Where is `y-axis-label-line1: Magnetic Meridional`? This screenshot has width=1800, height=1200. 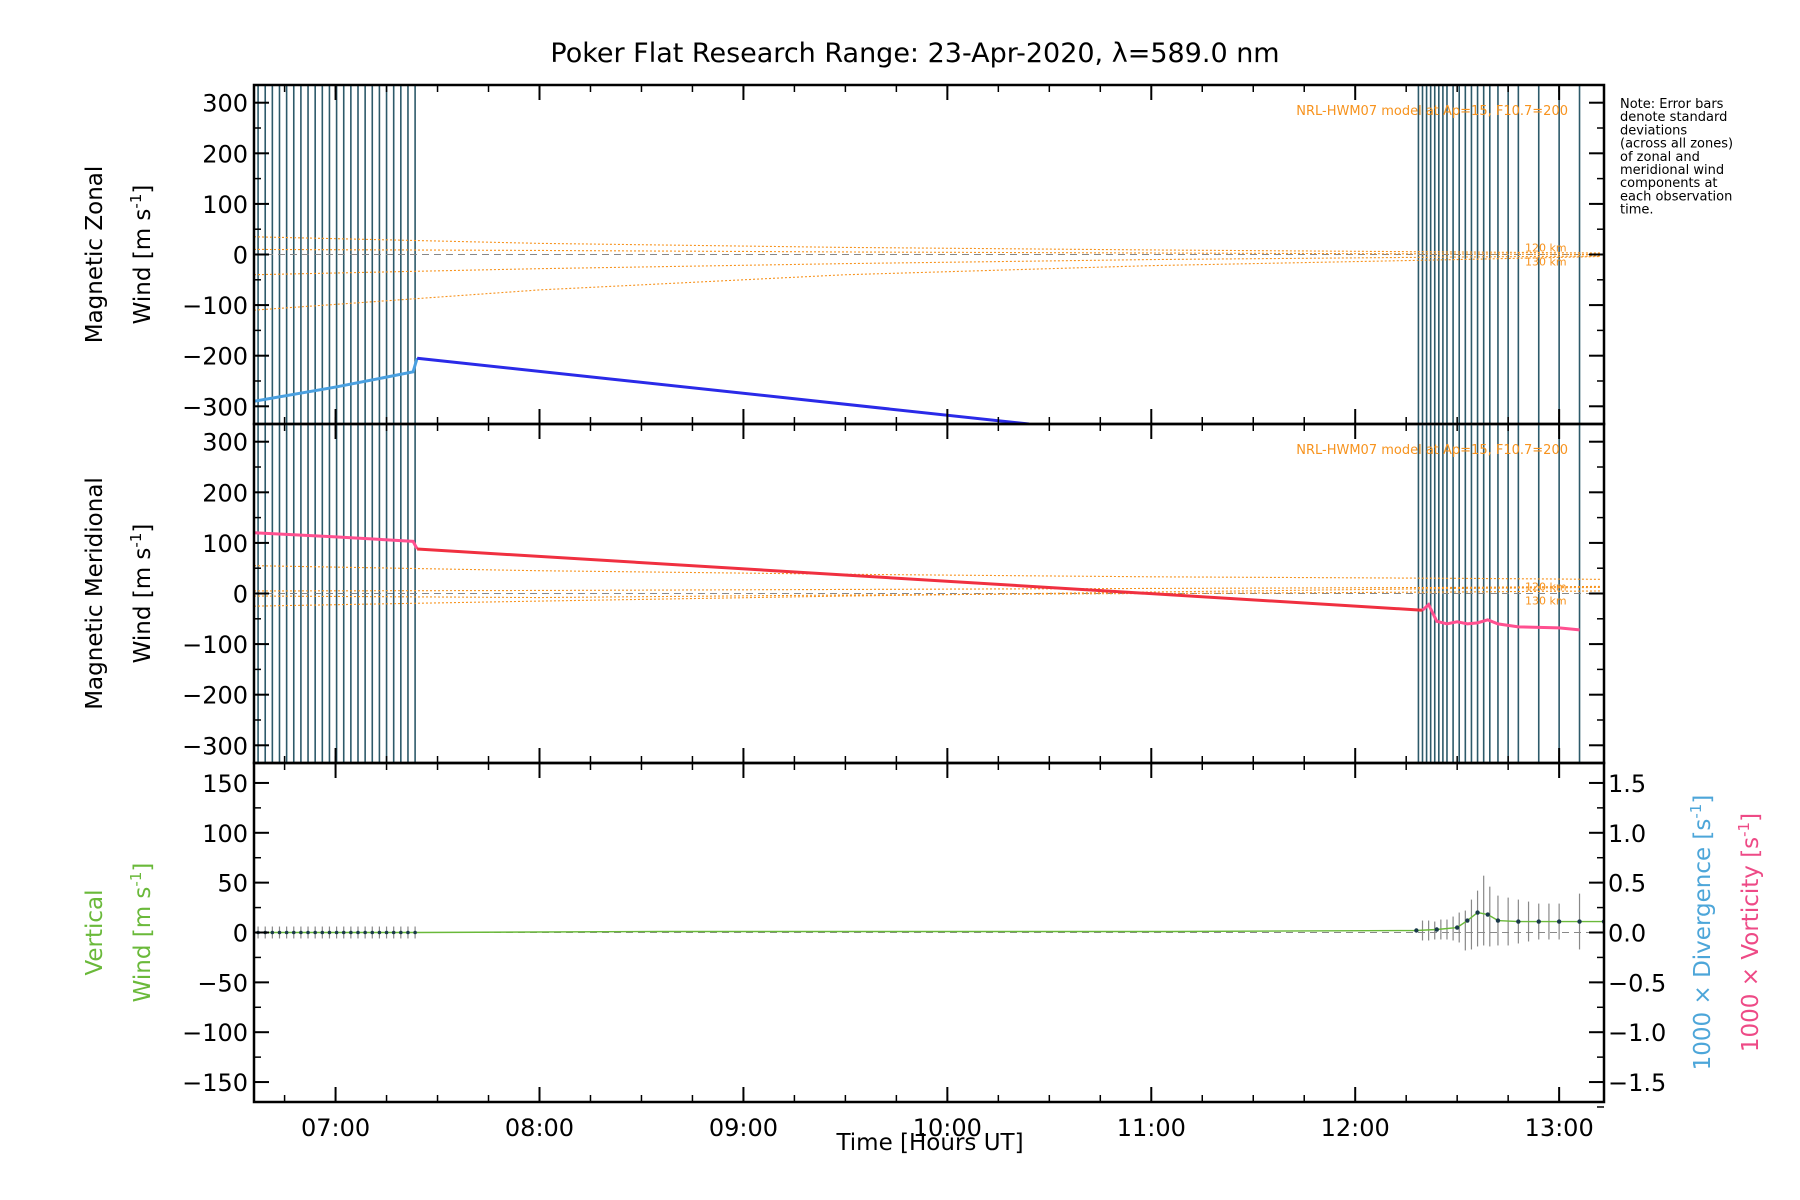
y-axis-label-line1: Magnetic Meridional is located at coordinates (95, 593).